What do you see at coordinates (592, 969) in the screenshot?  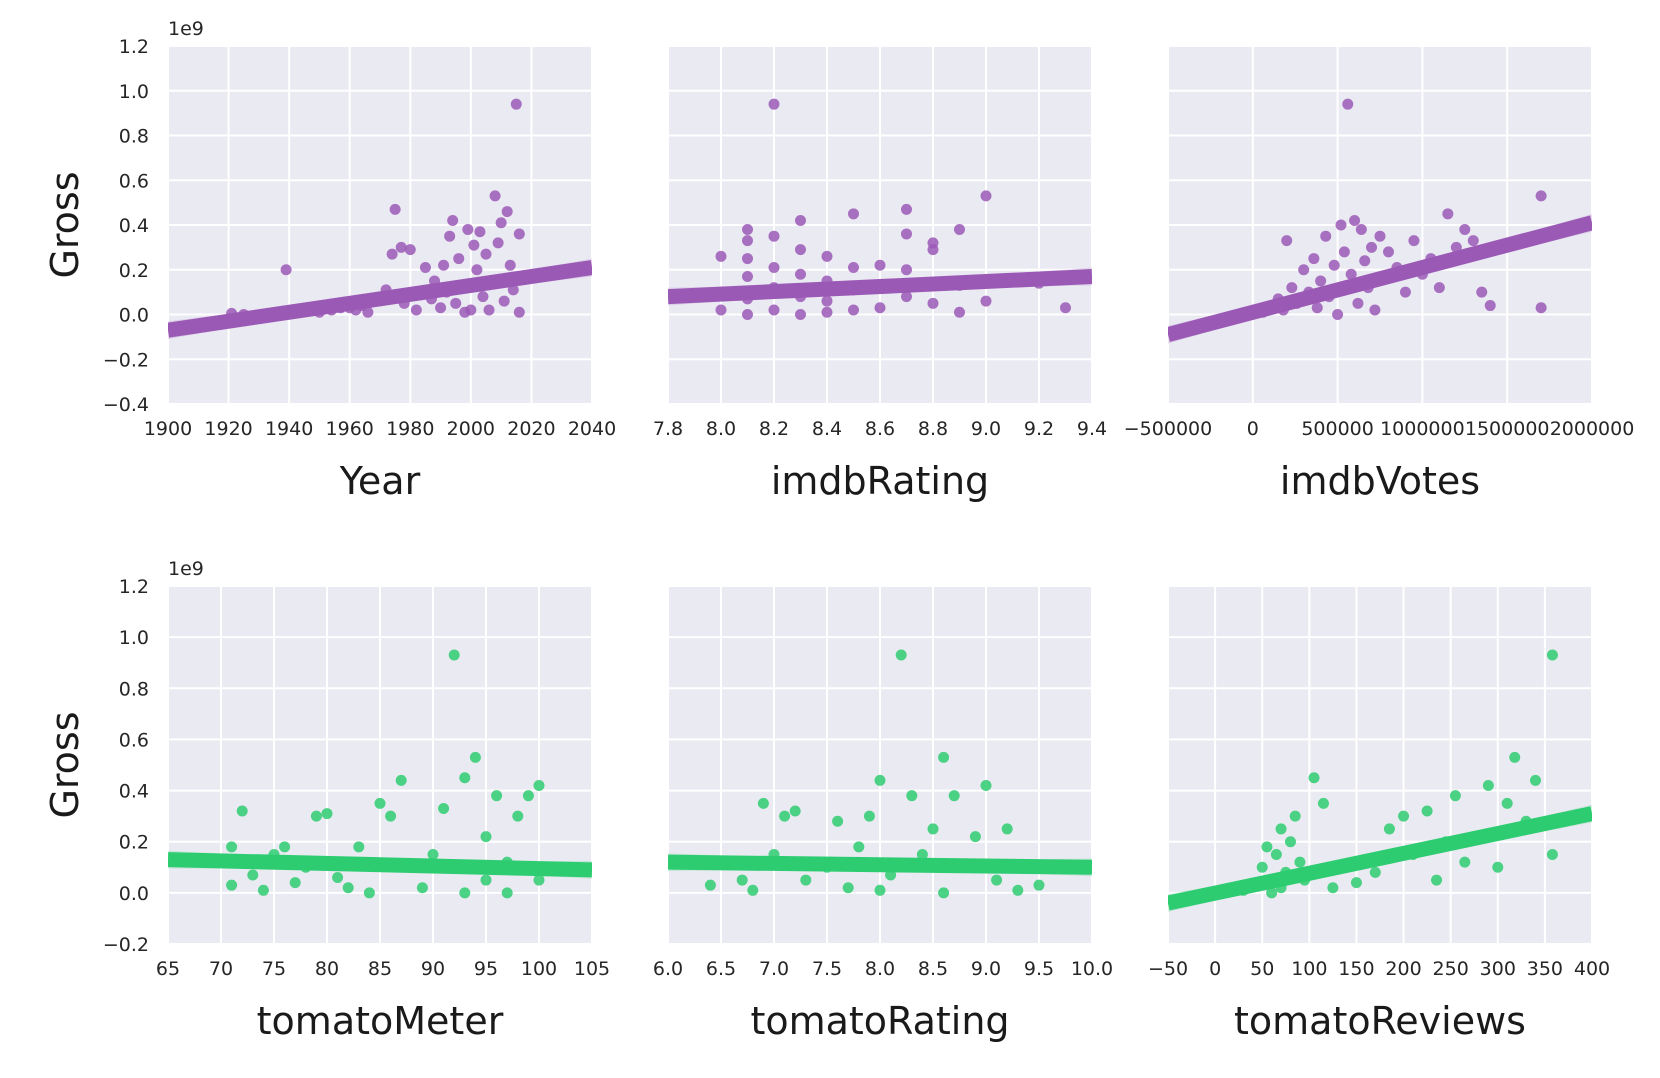 I see `x-tick-label: 105` at bounding box center [592, 969].